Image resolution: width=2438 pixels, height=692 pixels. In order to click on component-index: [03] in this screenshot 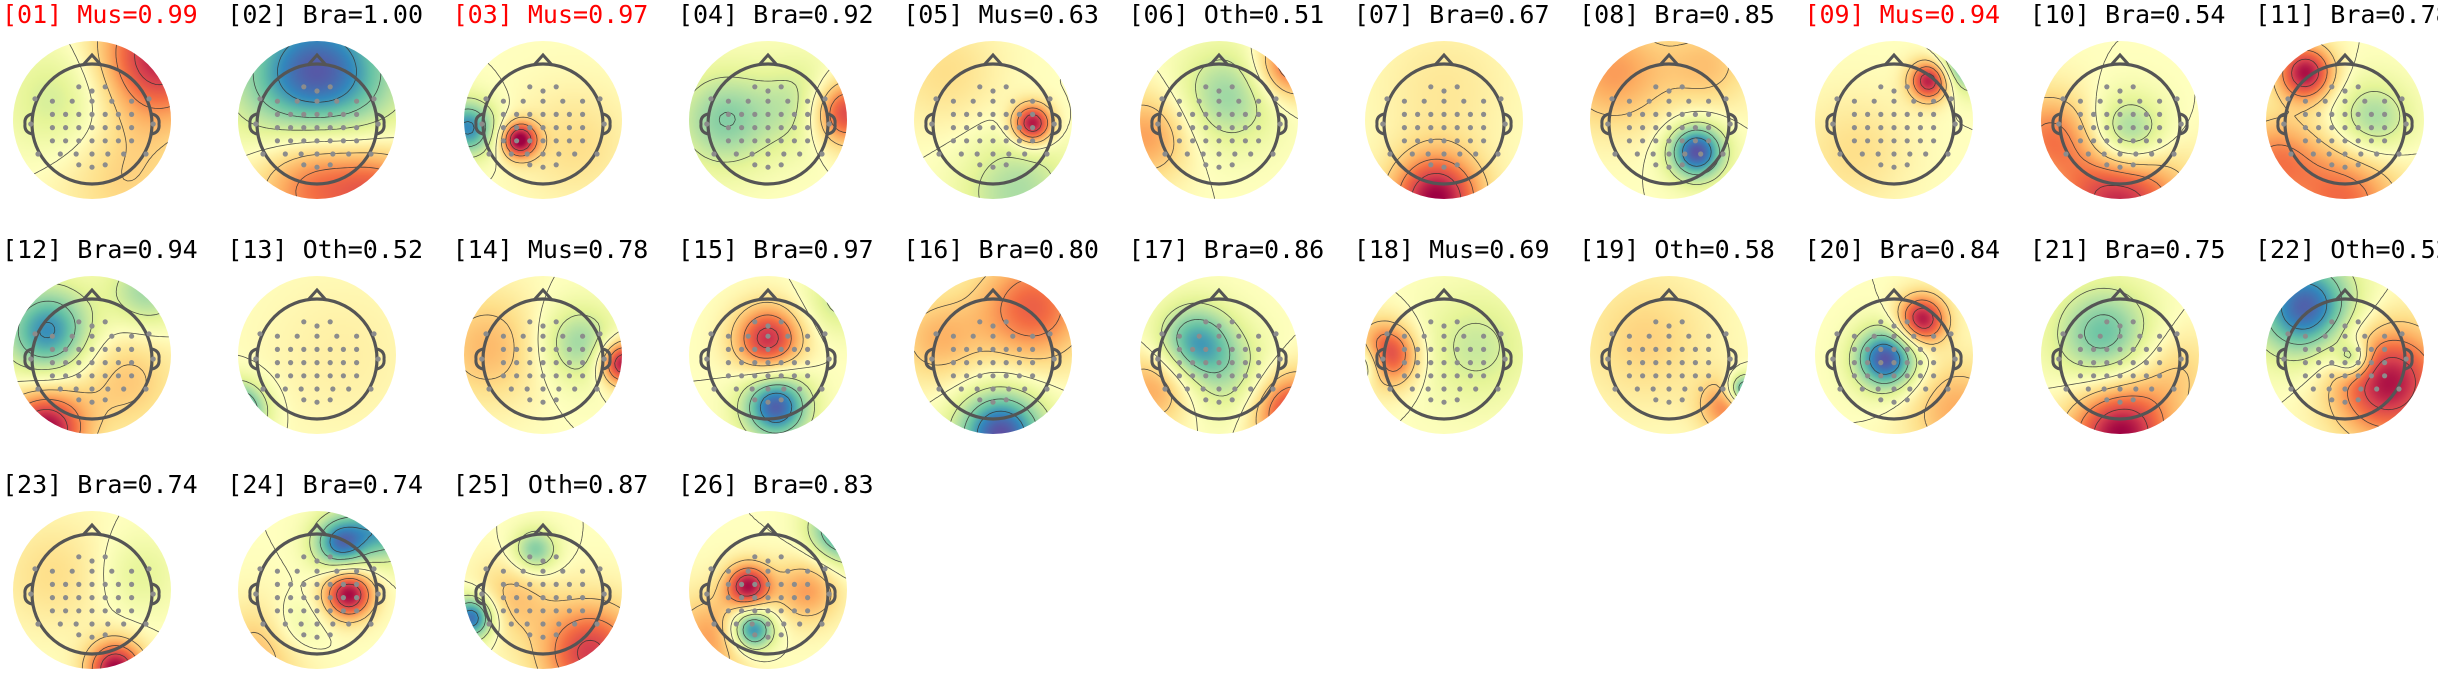, I will do `click(483, 14)`.